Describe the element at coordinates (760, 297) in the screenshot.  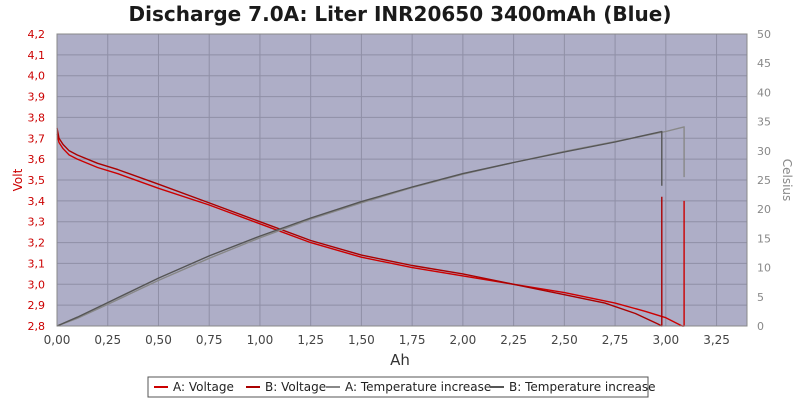
I see `y2-tick-label: 5` at that location.